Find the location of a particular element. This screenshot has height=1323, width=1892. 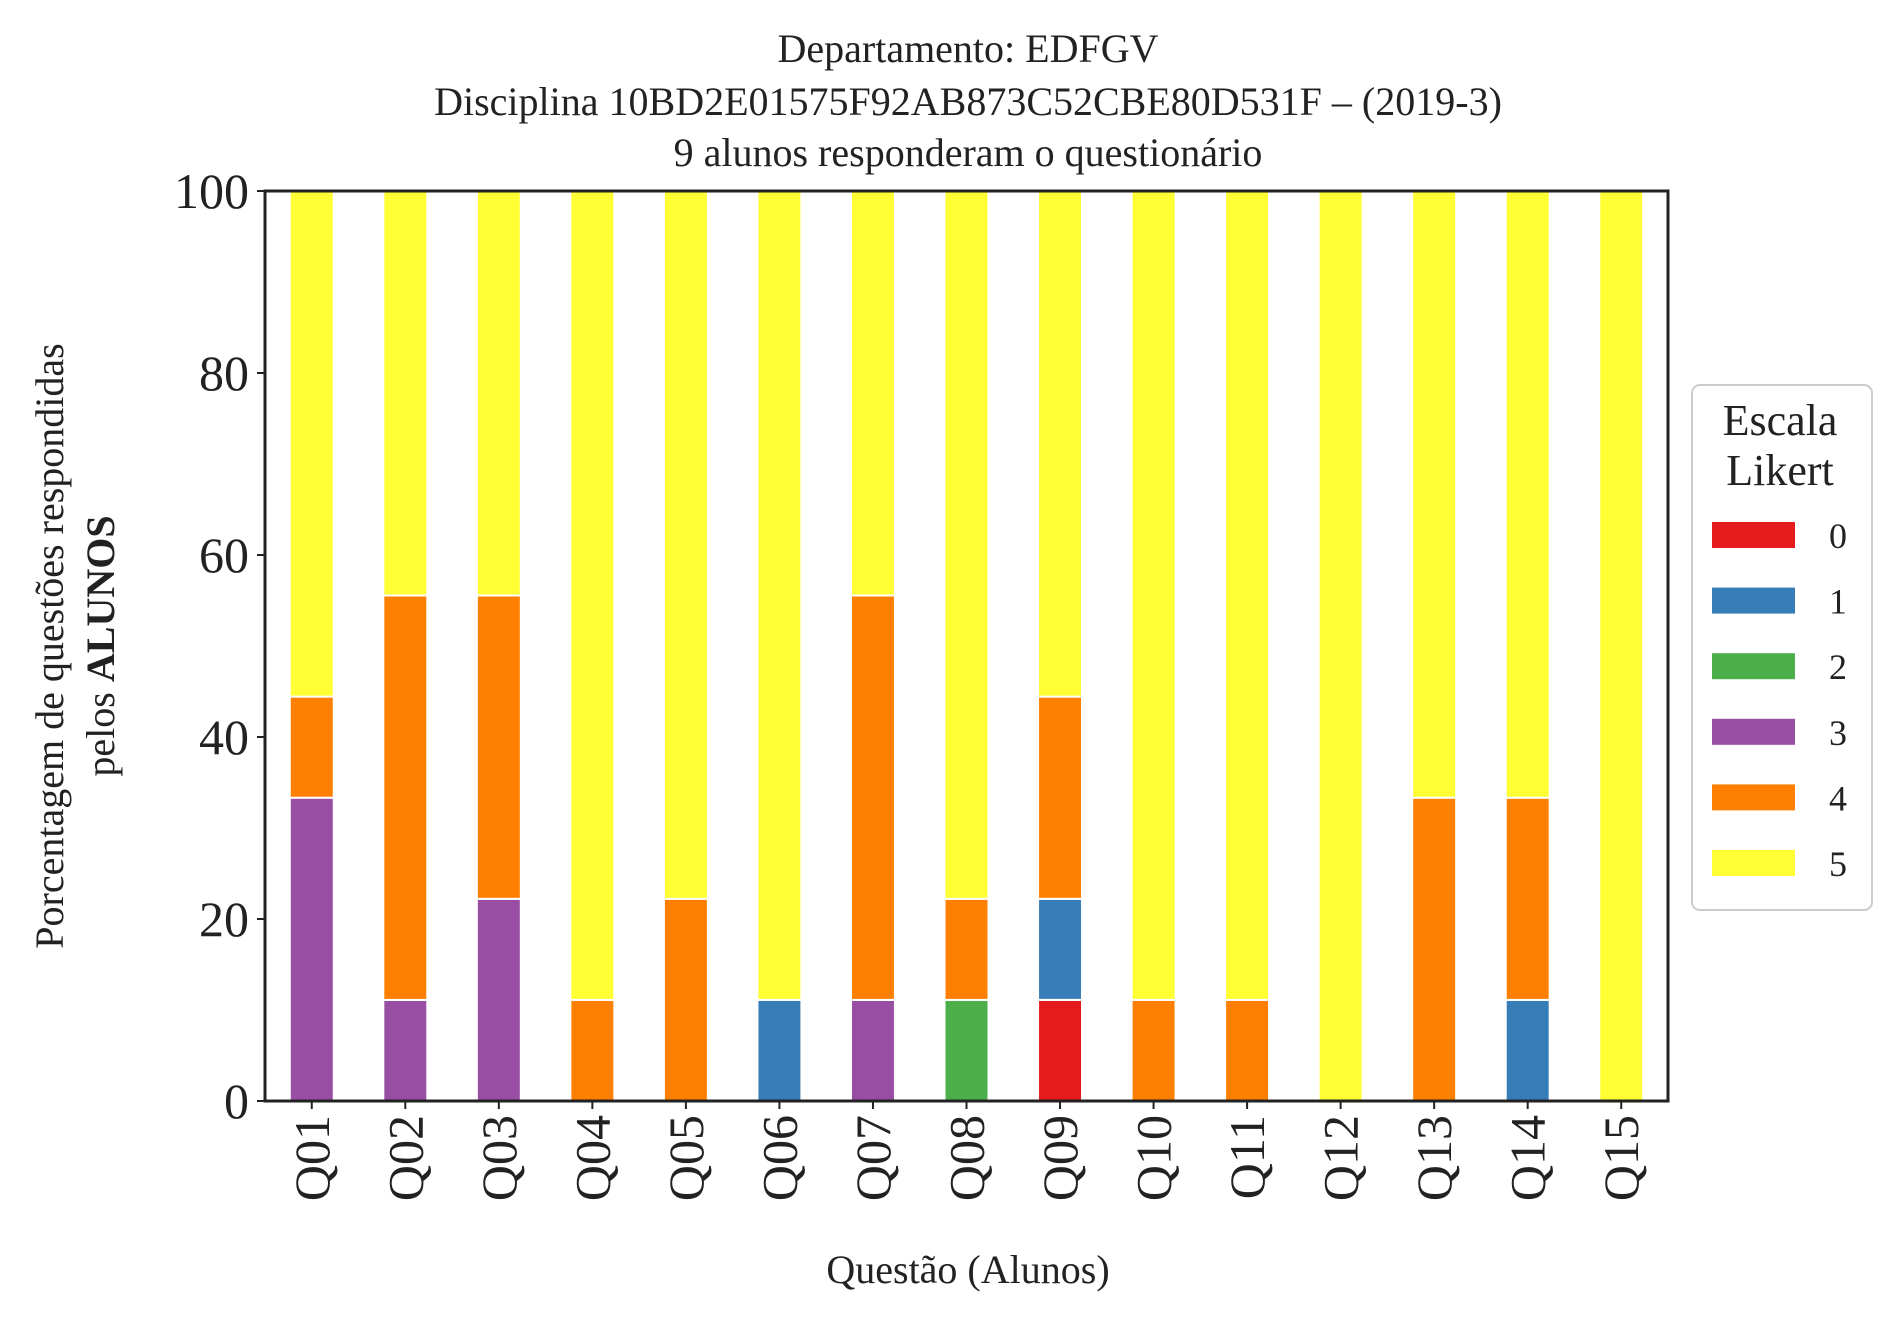

y-tick-label-100: 100 is located at coordinates (211, 191).